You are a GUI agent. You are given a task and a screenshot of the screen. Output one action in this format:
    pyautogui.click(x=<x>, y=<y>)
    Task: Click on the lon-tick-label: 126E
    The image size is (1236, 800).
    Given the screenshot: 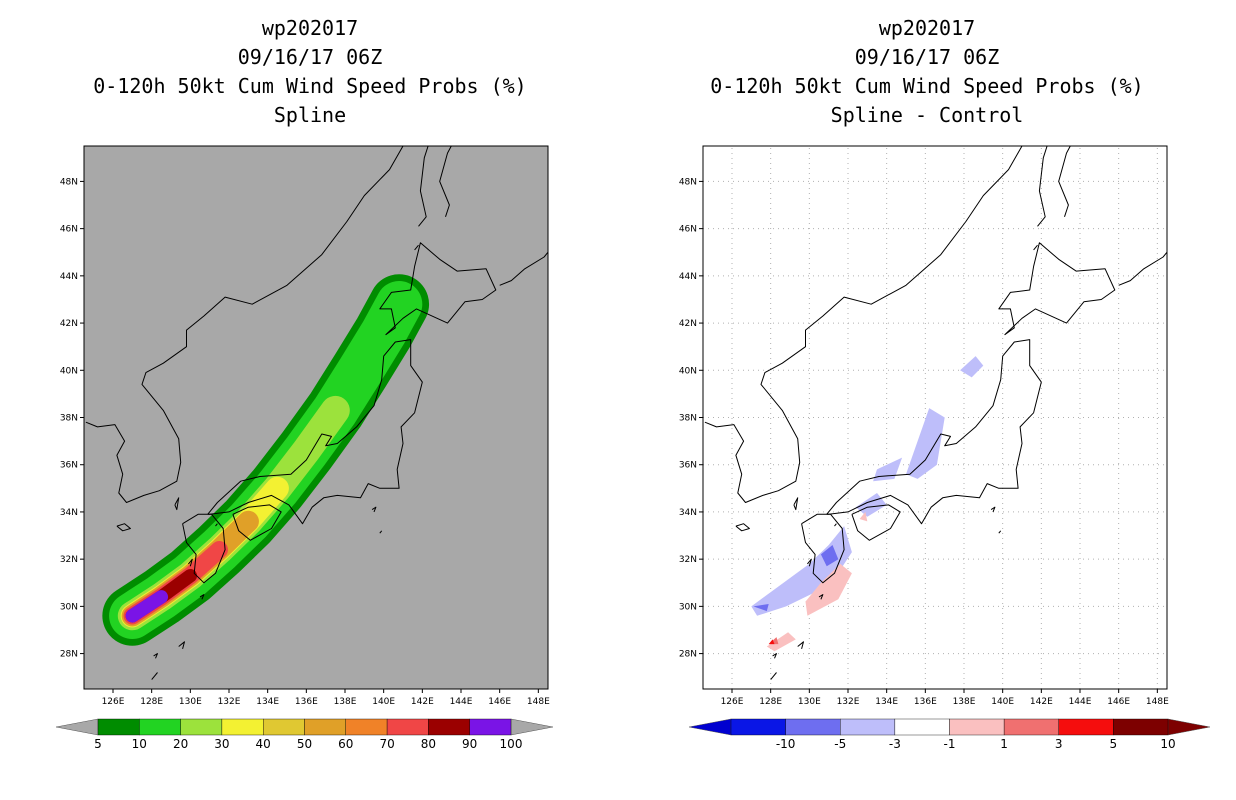 What is the action you would take?
    pyautogui.click(x=113, y=702)
    